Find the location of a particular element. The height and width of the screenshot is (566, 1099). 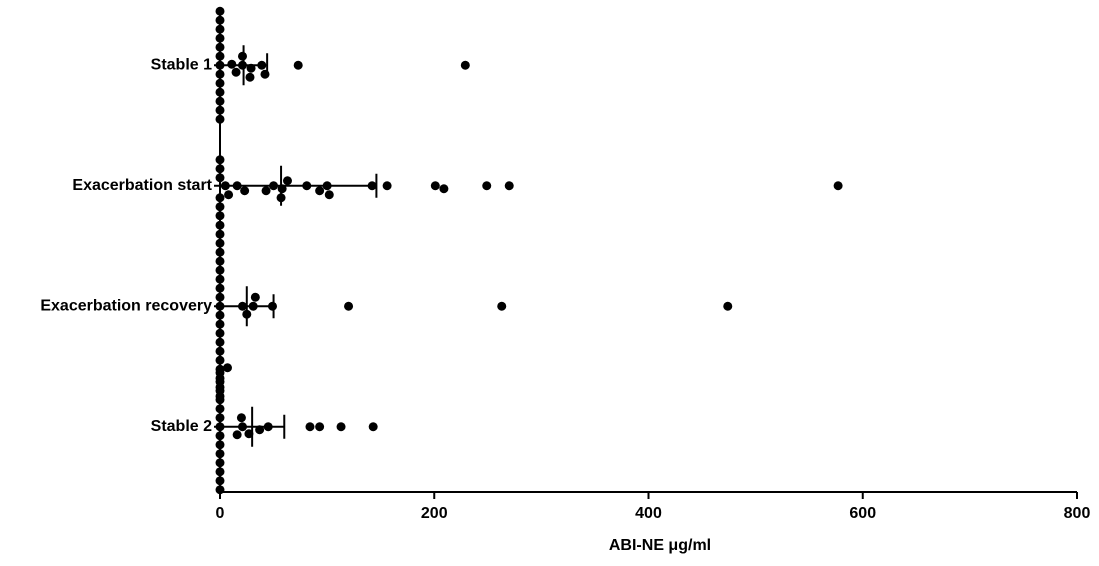

x-tick-label: 400 is located at coordinates (648, 513).